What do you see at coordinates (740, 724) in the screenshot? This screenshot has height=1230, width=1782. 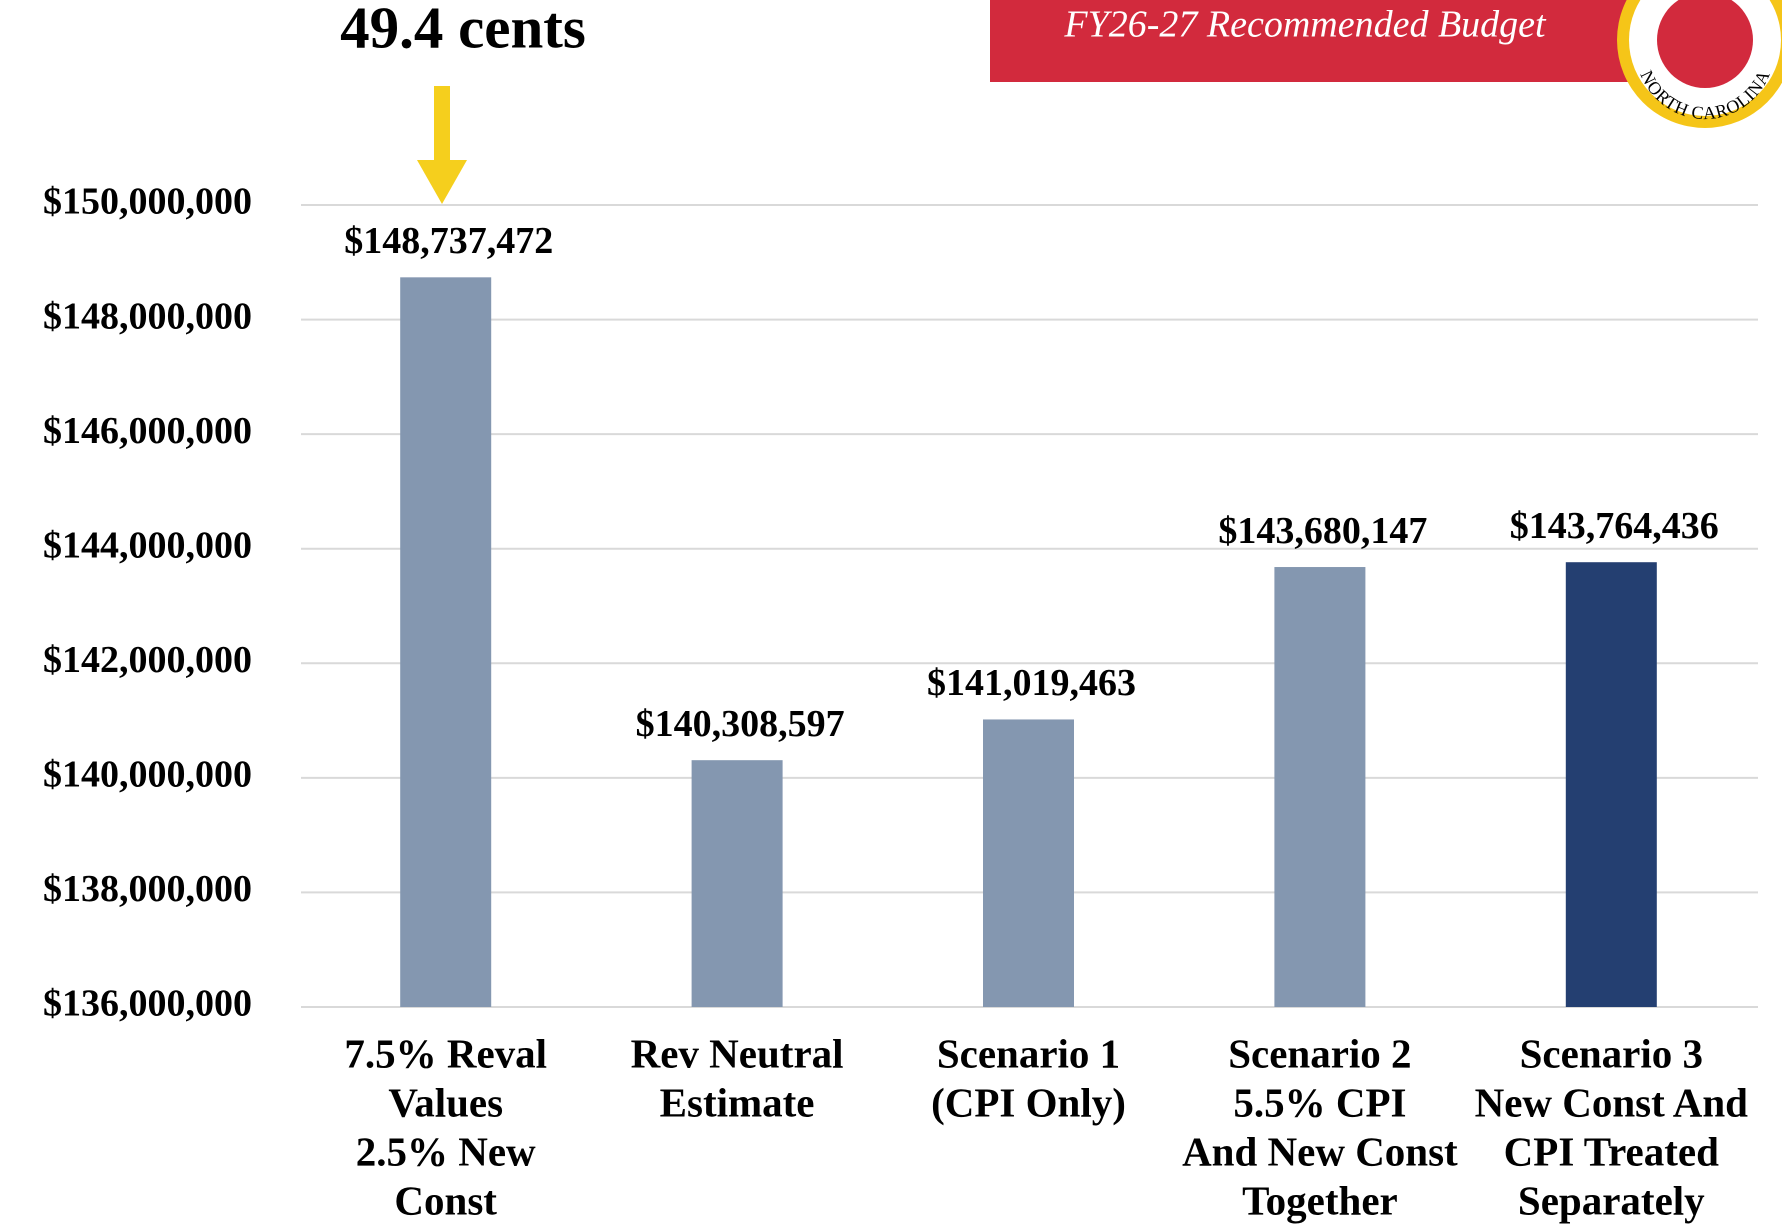 I see `value-label: $140,308,597` at bounding box center [740, 724].